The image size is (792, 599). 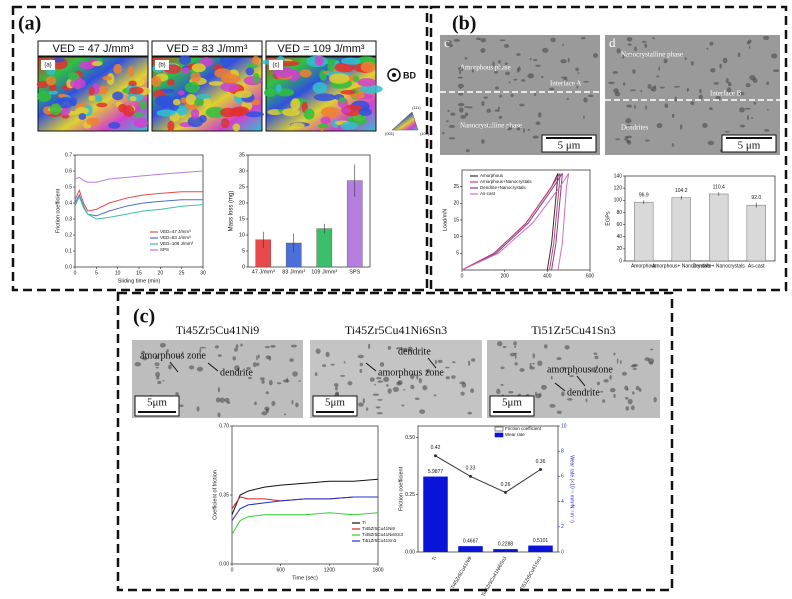 I want to click on value-label: 0.26, so click(x=506, y=485).